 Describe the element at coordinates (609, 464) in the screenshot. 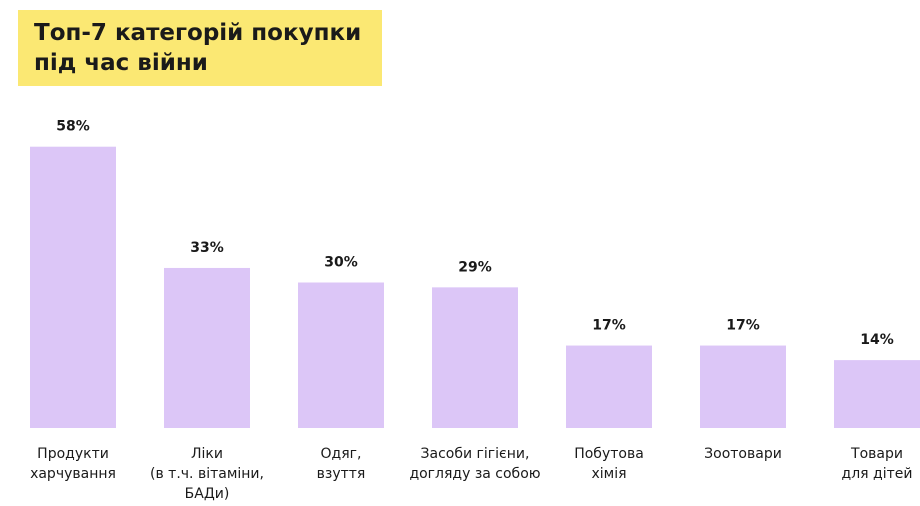

I see `x-tick-label: Побутова хімія` at that location.